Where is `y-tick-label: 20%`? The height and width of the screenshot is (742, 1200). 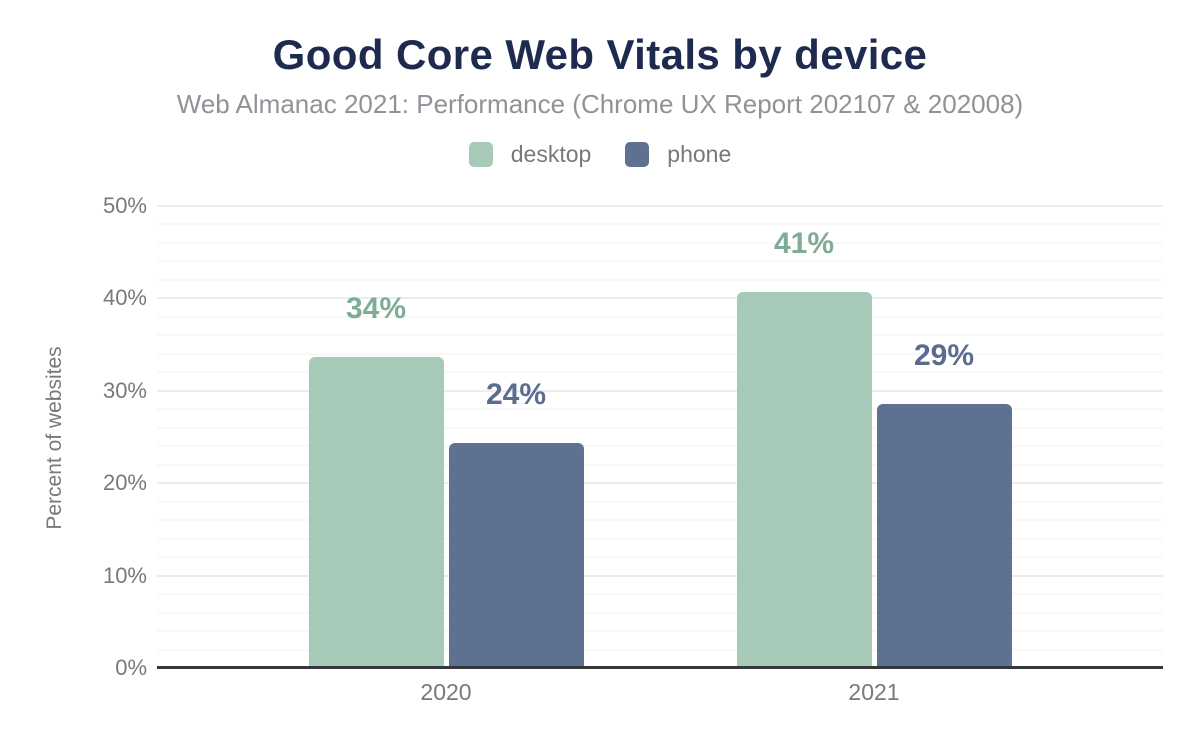 y-tick-label: 20% is located at coordinates (124, 483).